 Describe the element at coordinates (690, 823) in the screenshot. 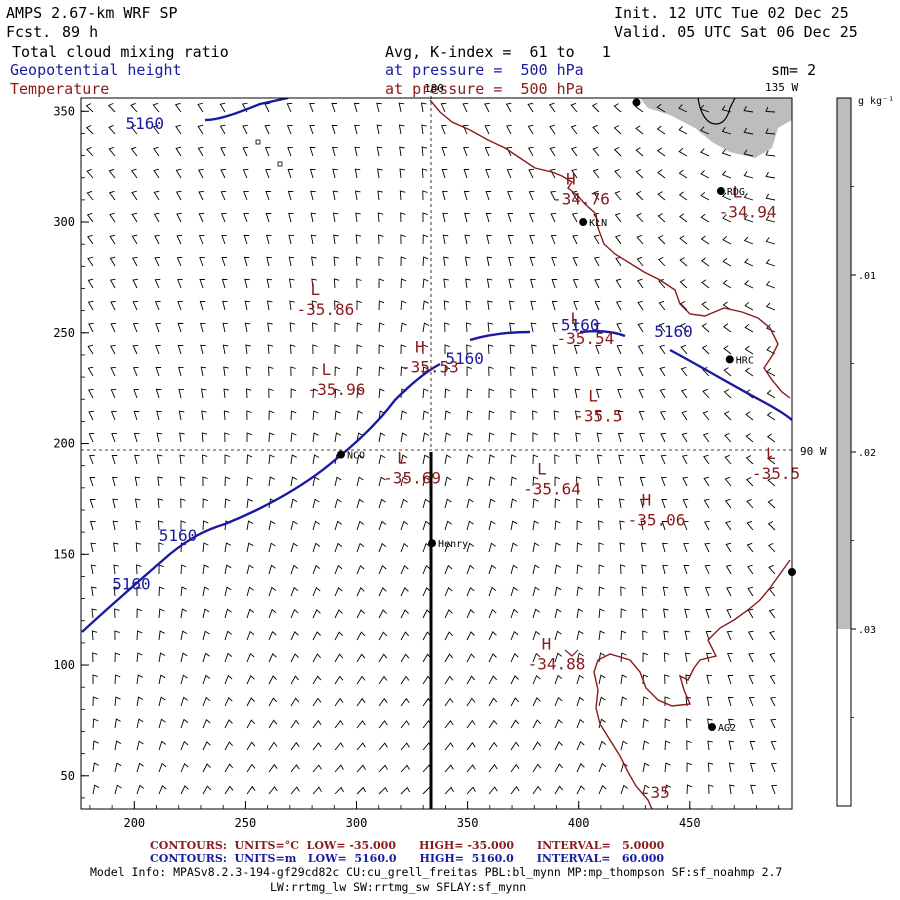

I see `x-tick-label: 450` at that location.